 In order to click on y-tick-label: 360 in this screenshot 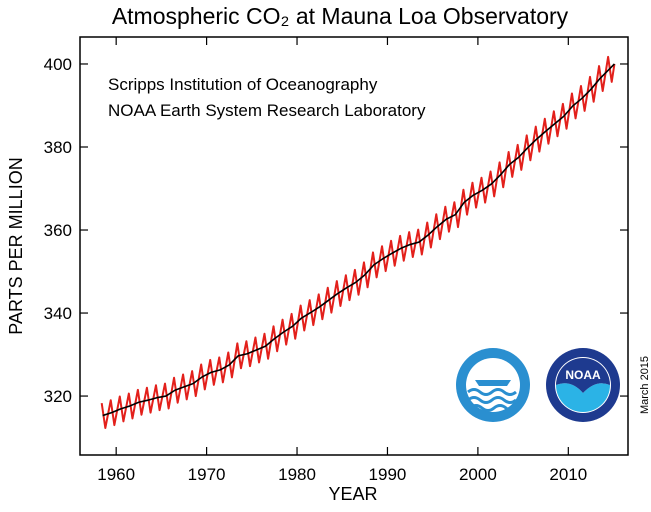, I will do `click(58, 230)`.